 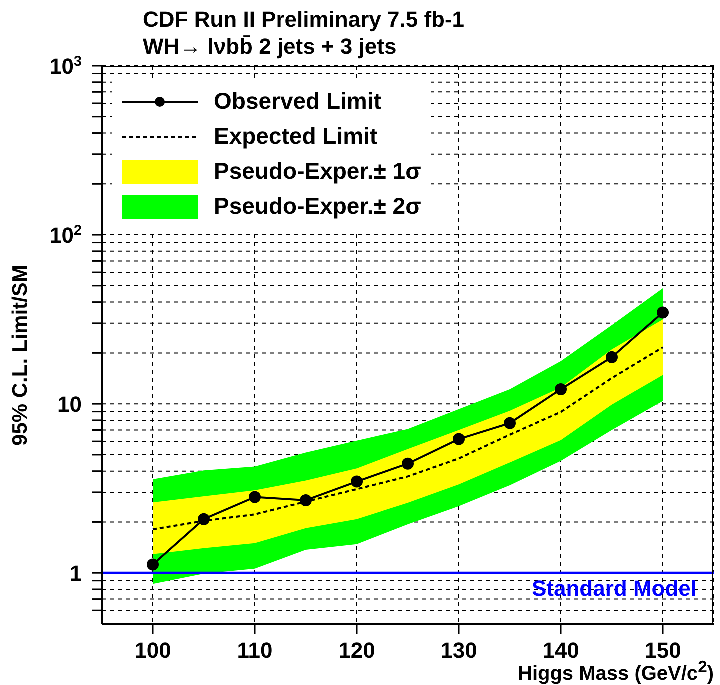 What do you see at coordinates (304, 19) in the screenshot?
I see `chart-title: CDF Run II Preliminary 7.5 fb-1` at bounding box center [304, 19].